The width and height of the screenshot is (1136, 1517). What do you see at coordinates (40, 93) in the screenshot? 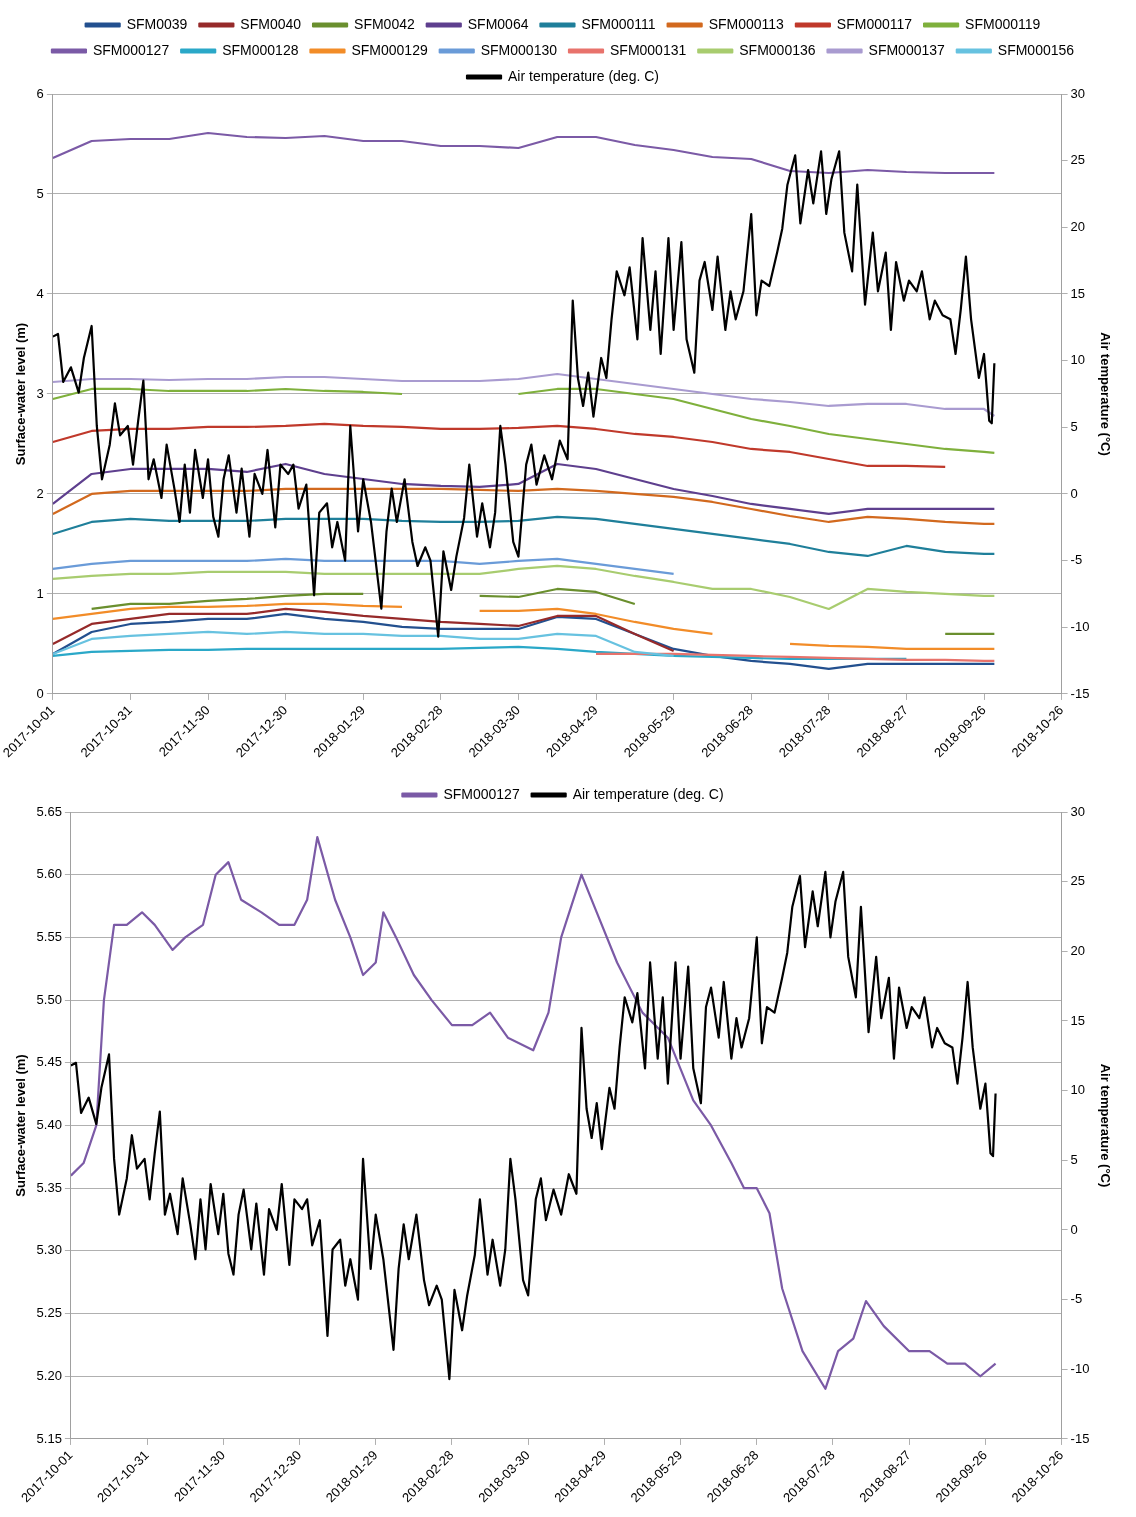
I see `y-tick-label: 6` at bounding box center [40, 93].